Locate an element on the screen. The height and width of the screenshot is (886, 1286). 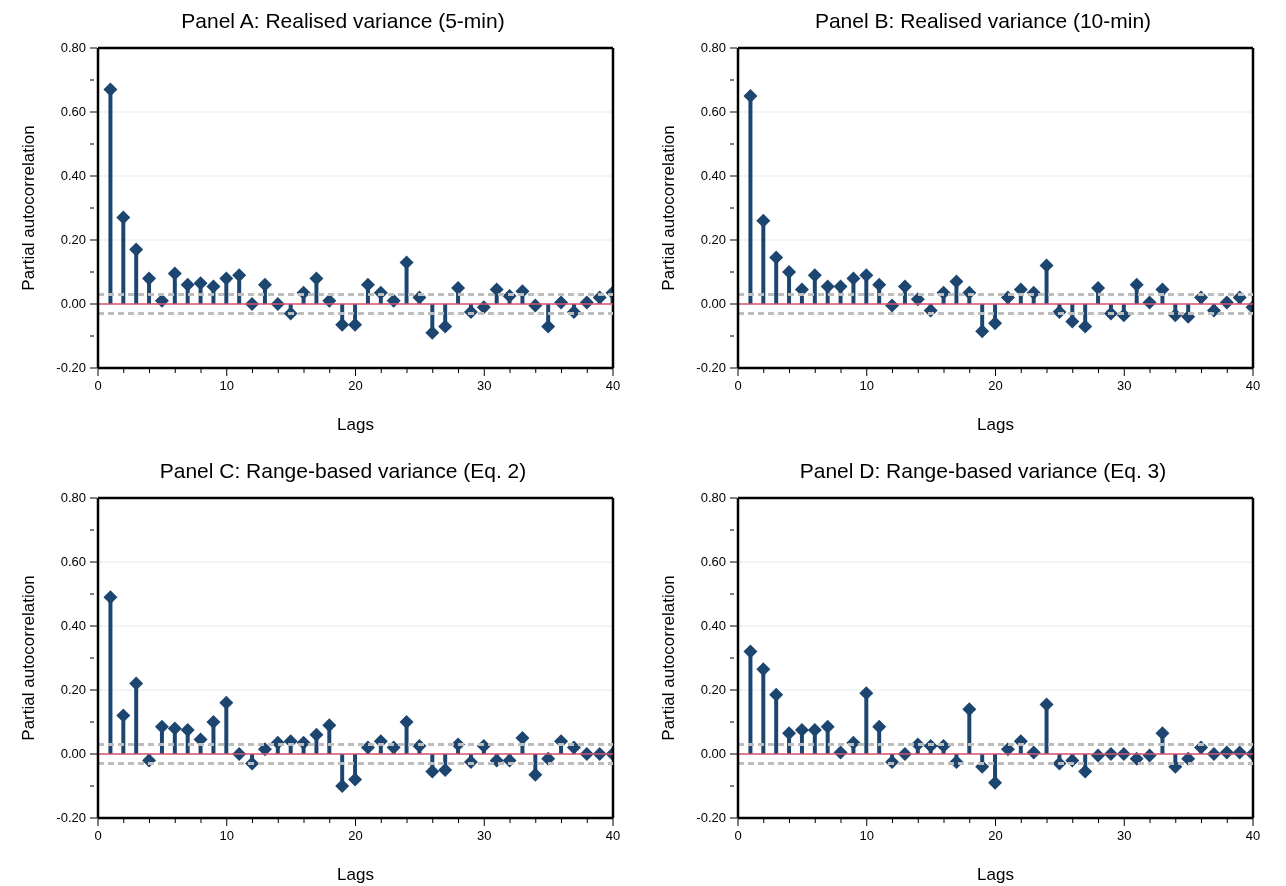
chart-title: Panel C: Range-based variance (Eq. 2) is located at coordinates (343, 471).